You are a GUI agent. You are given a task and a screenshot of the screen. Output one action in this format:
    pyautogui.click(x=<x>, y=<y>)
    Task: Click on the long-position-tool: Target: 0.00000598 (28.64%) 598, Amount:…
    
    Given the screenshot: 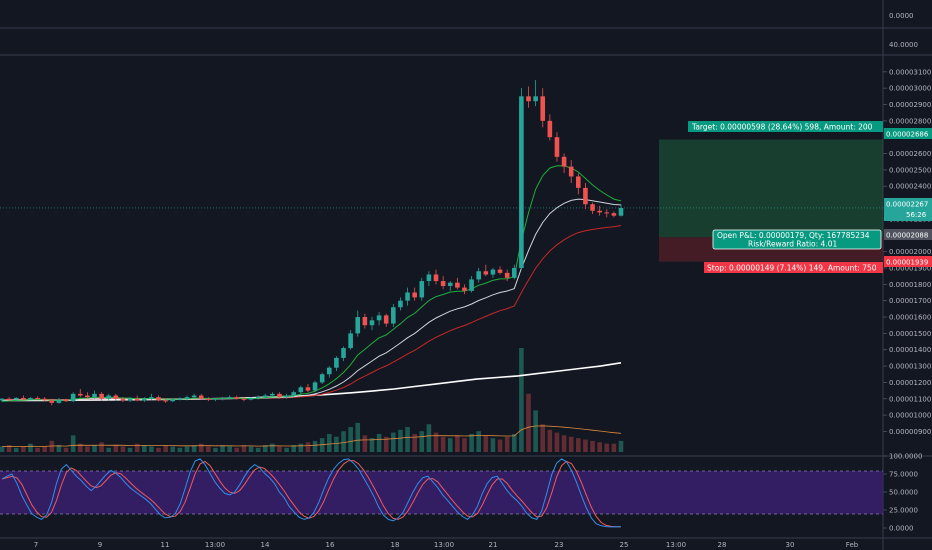 What is the action you would take?
    pyautogui.click(x=771, y=197)
    